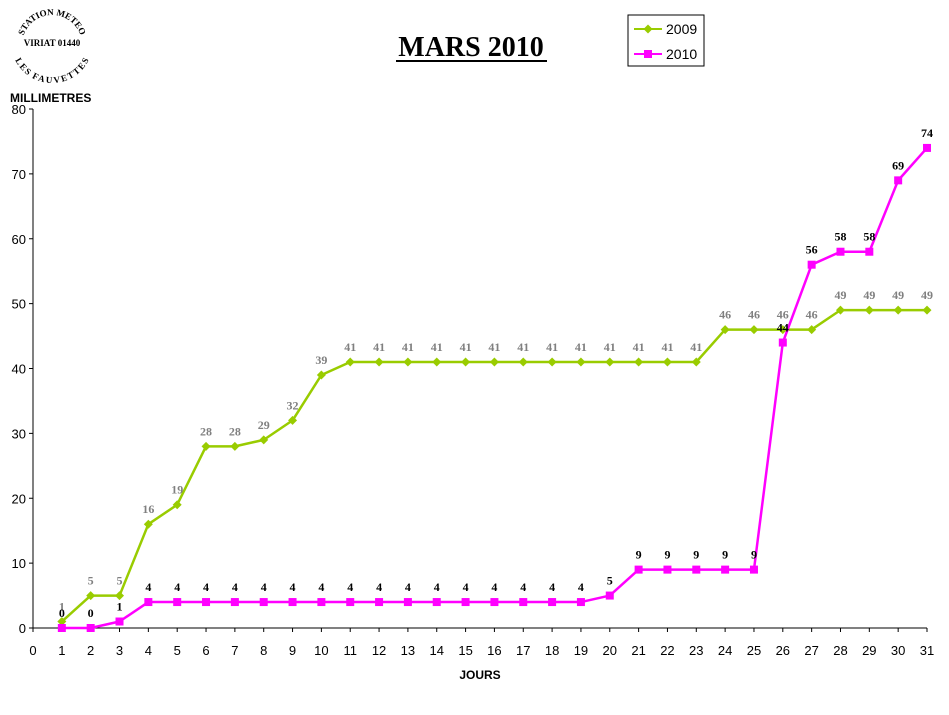 The image size is (949, 715). Describe the element at coordinates (19, 369) in the screenshot. I see `y-tick-label: 40` at that location.